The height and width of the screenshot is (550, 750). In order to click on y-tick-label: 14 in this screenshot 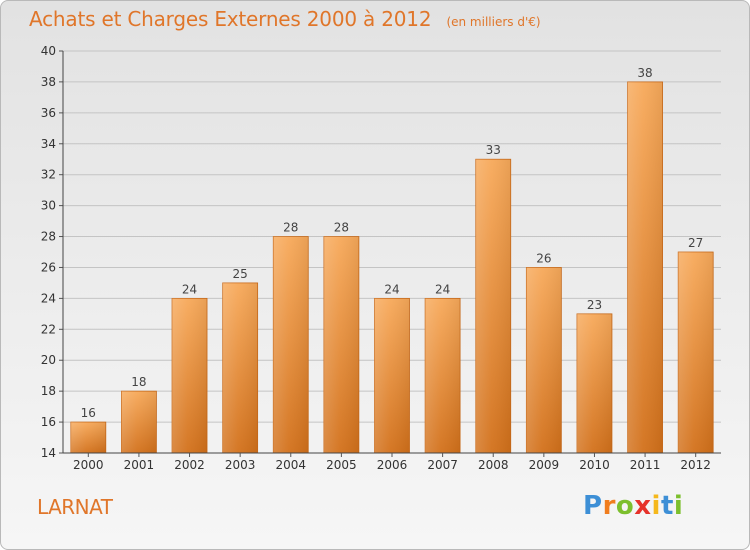, I will do `click(48, 453)`.